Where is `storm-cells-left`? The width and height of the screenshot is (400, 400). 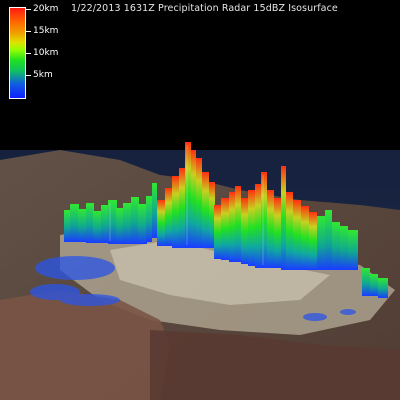
storm-cells-left is located at coordinates (110, 213).